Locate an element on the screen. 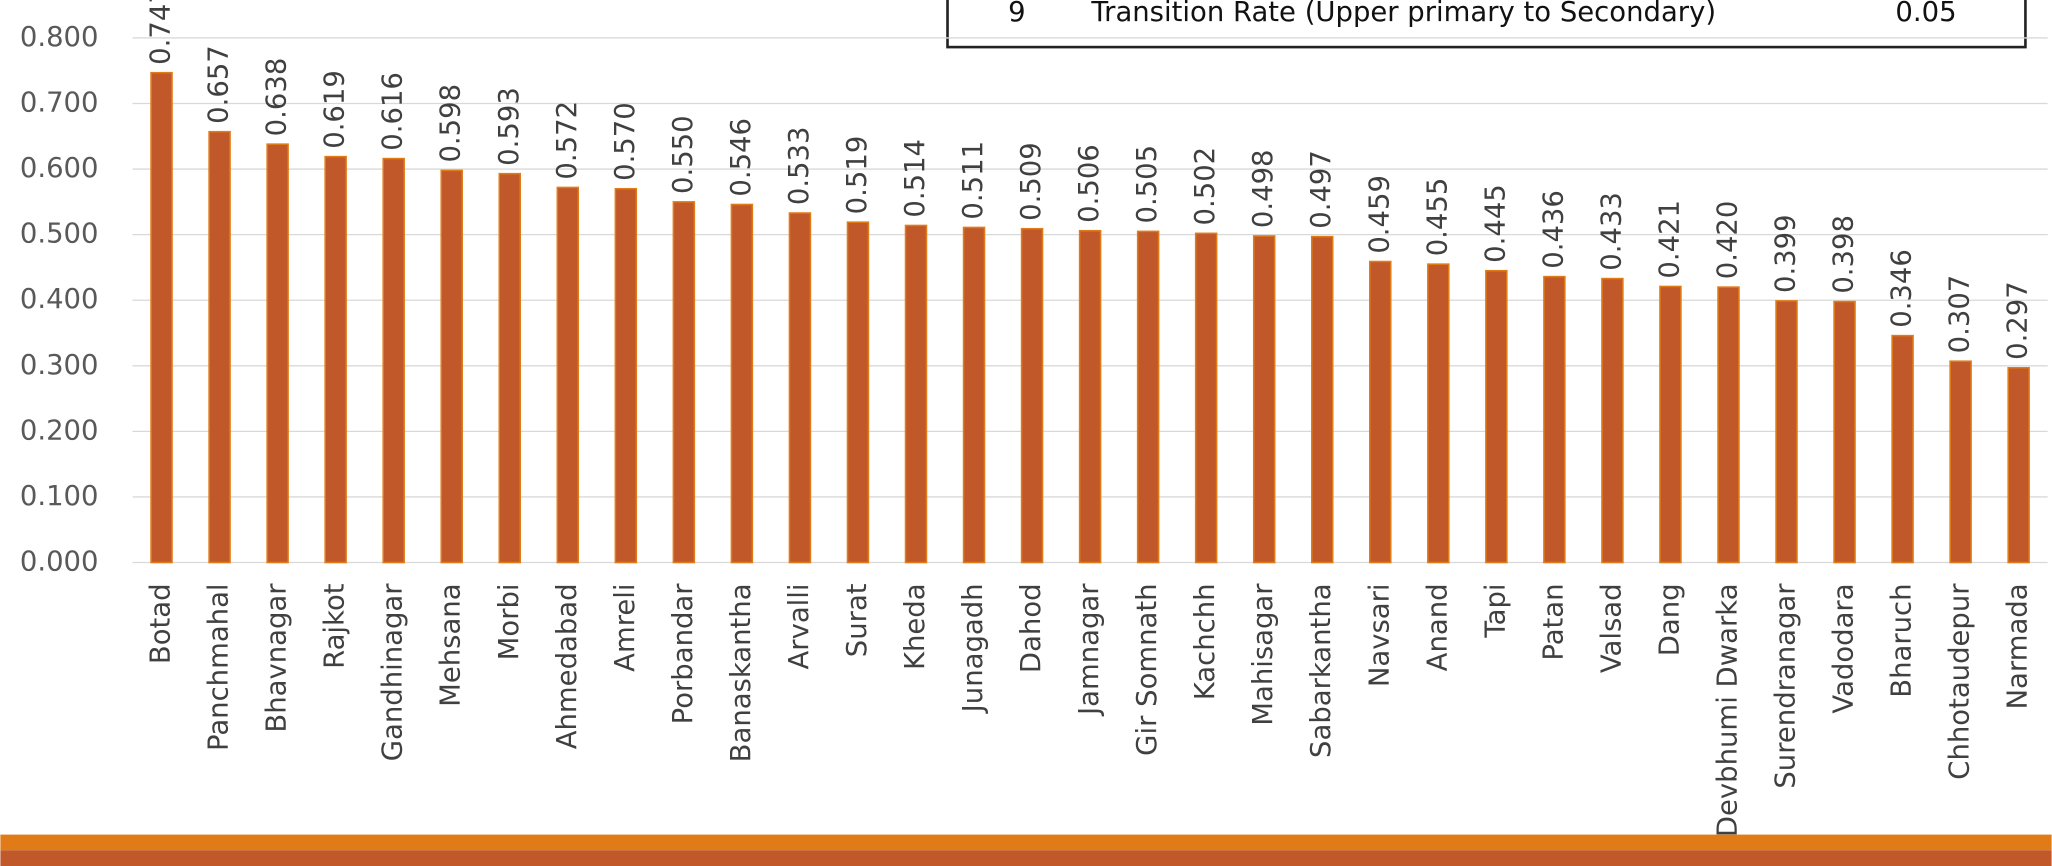 The image size is (2052, 866). x-tick-label: Bharuch is located at coordinates (1902, 640).